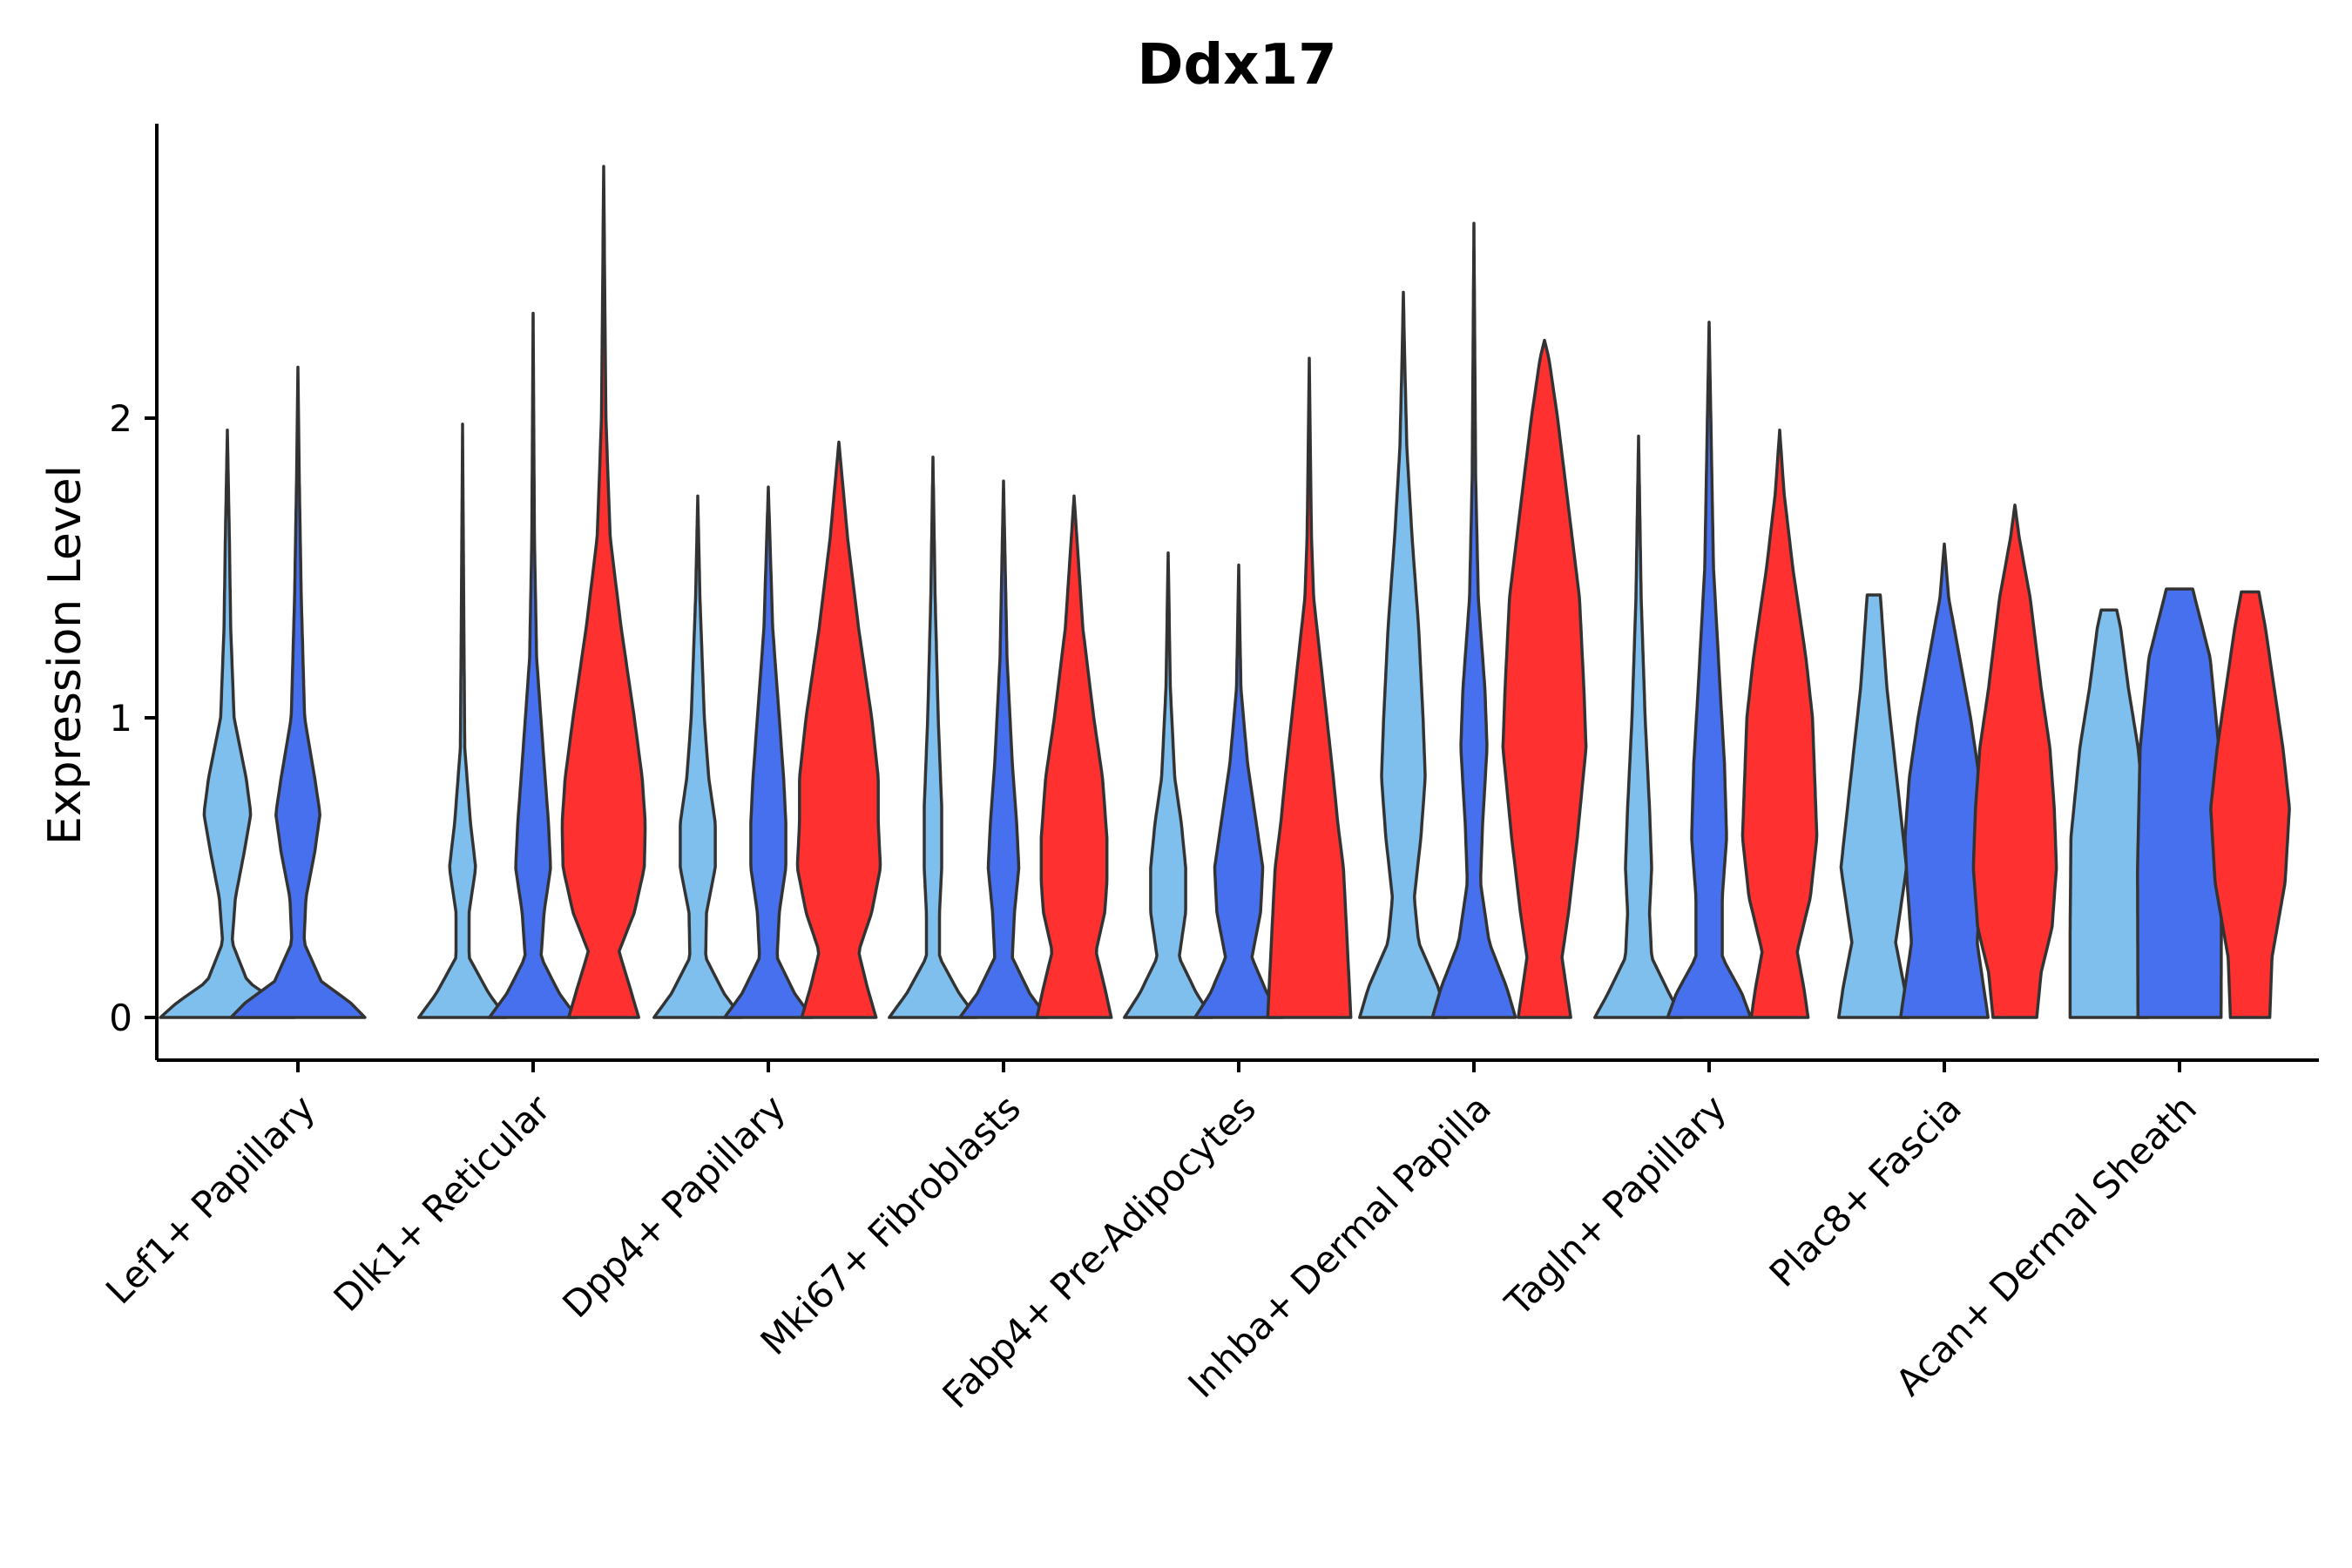  What do you see at coordinates (120, 1018) in the screenshot?
I see `y-tick-label: 0` at bounding box center [120, 1018].